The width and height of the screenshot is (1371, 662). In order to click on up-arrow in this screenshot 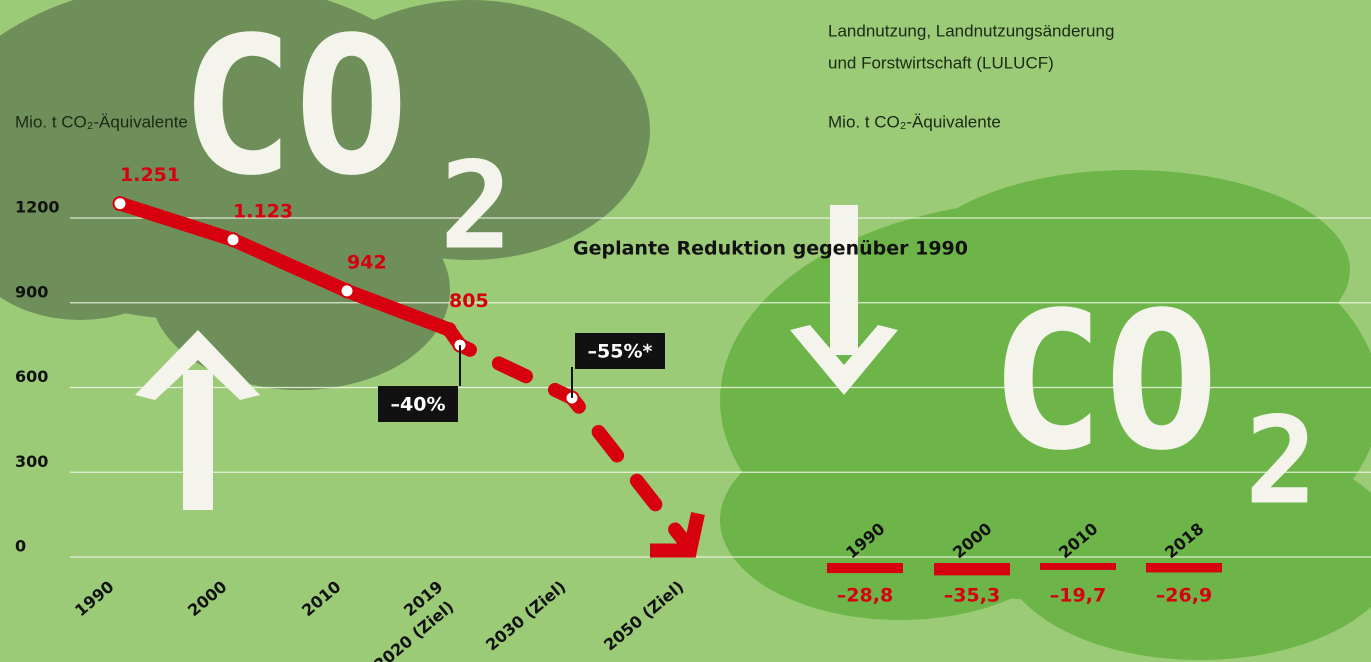, I will do `click(197, 420)`.